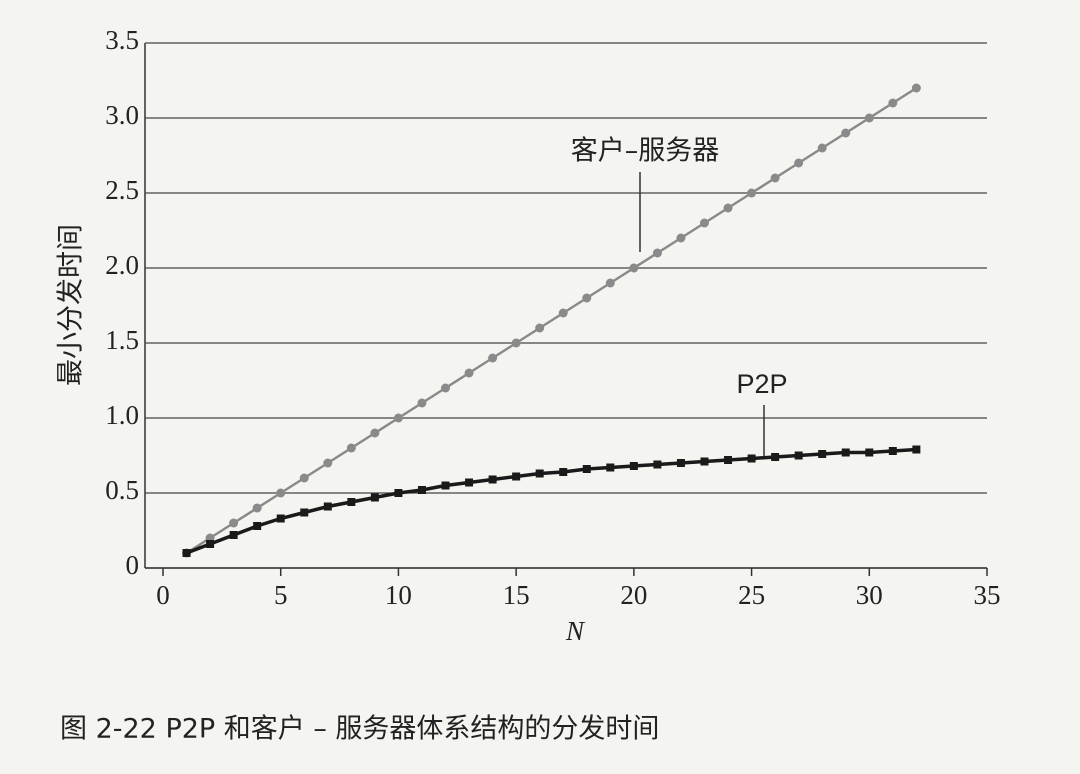  What do you see at coordinates (122, 115) in the screenshot?
I see `y-tick-label: 3.0` at bounding box center [122, 115].